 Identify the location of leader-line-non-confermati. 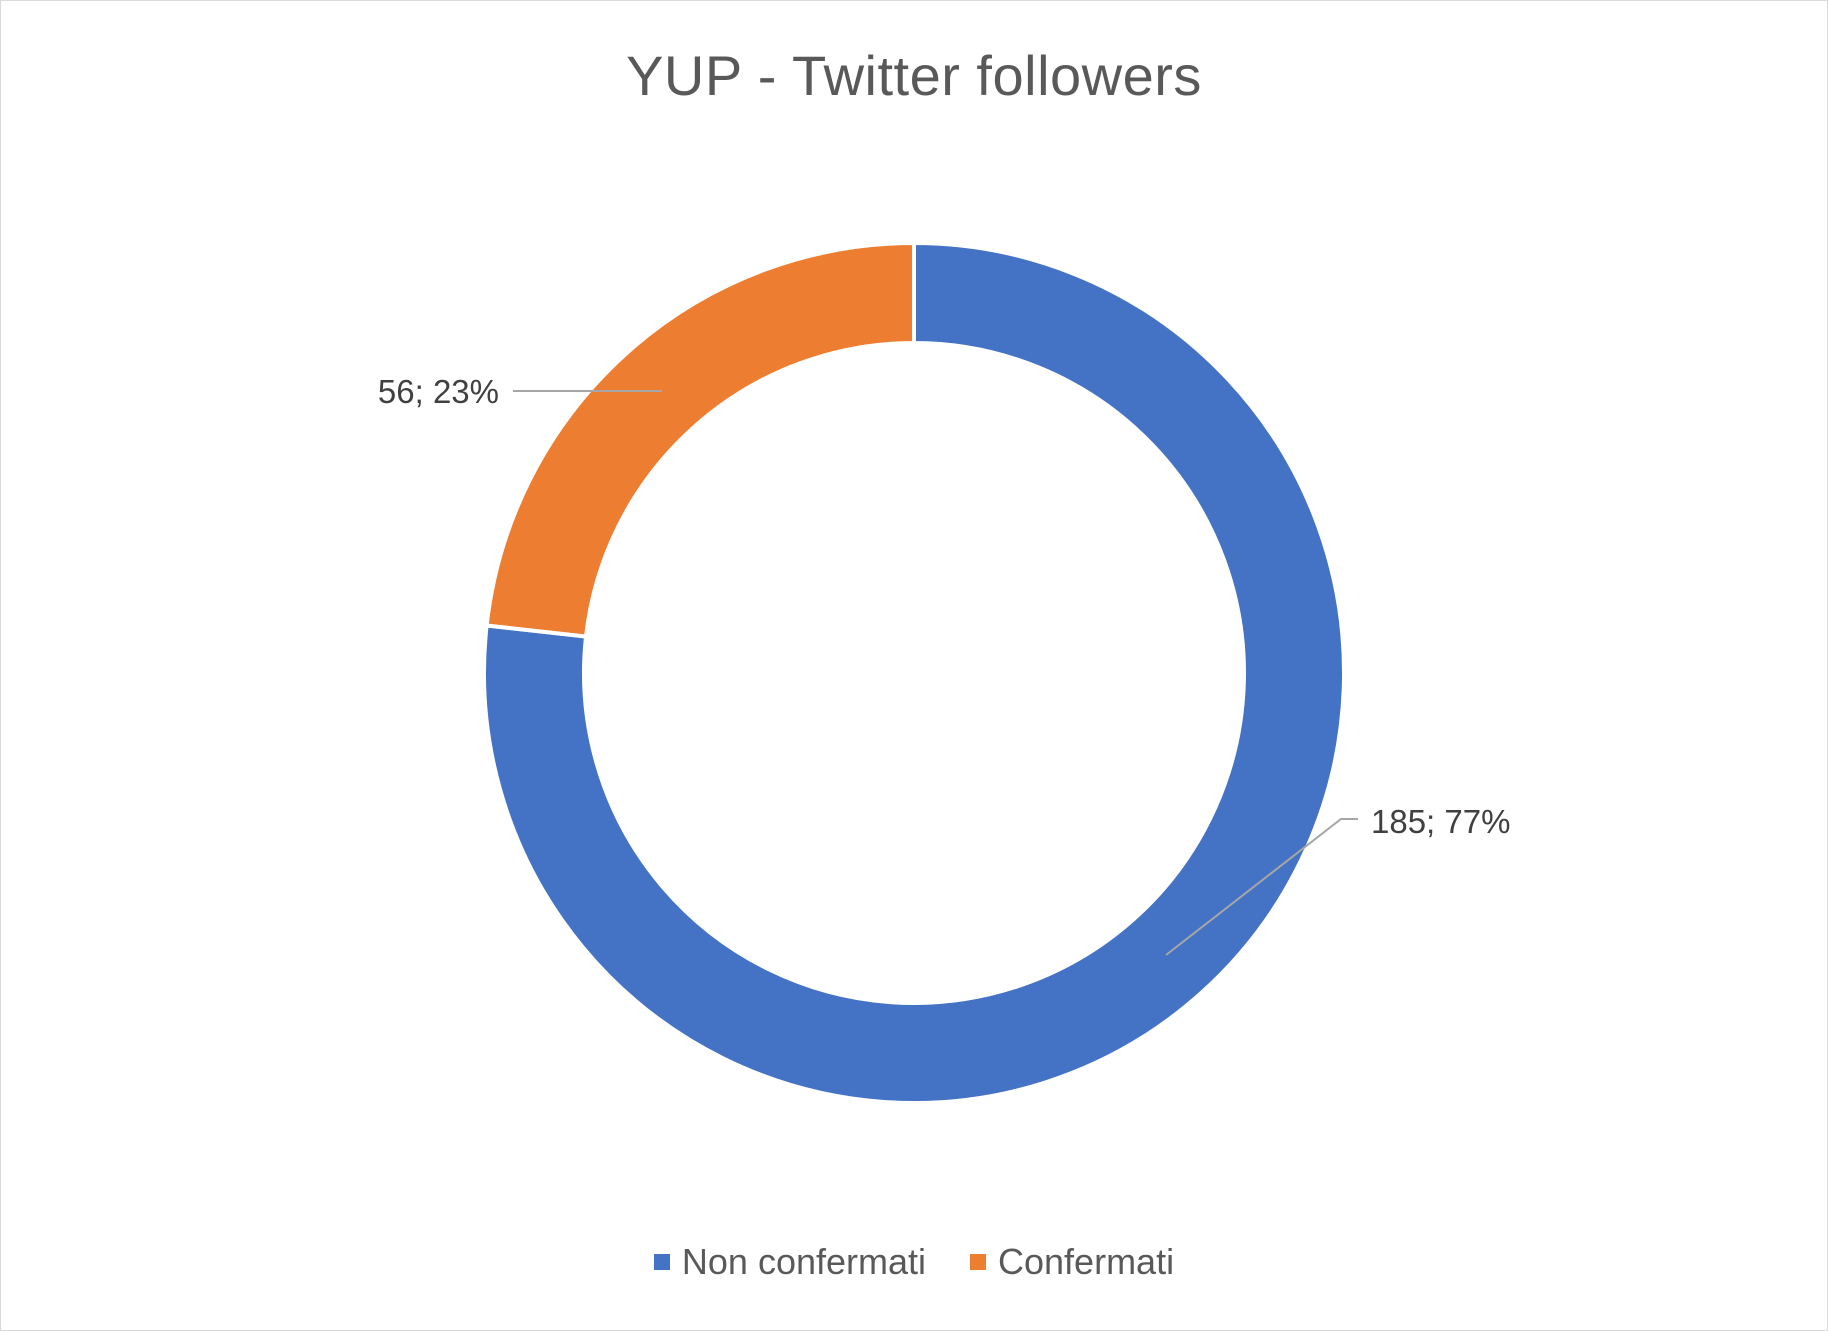
(1261, 887).